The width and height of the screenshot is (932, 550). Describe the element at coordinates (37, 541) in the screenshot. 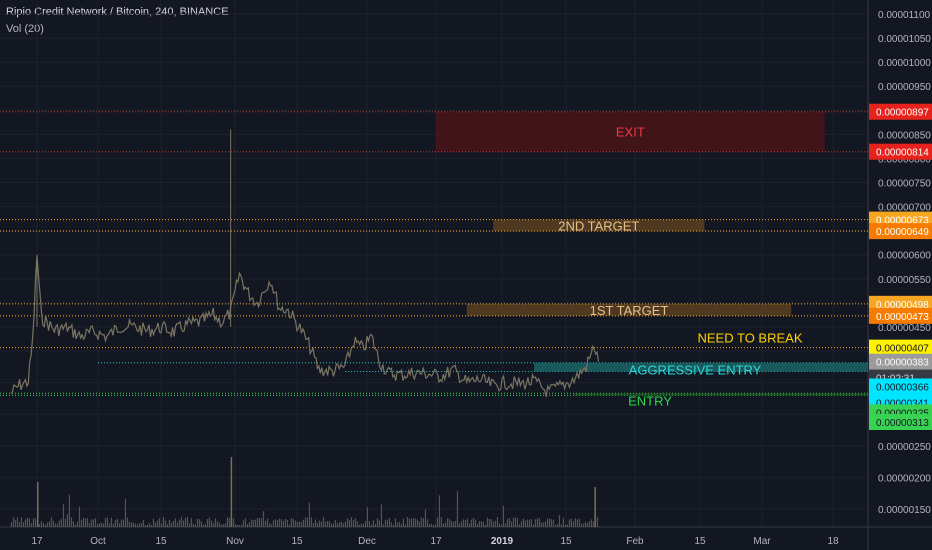

I see `x-tick-label: 17` at that location.